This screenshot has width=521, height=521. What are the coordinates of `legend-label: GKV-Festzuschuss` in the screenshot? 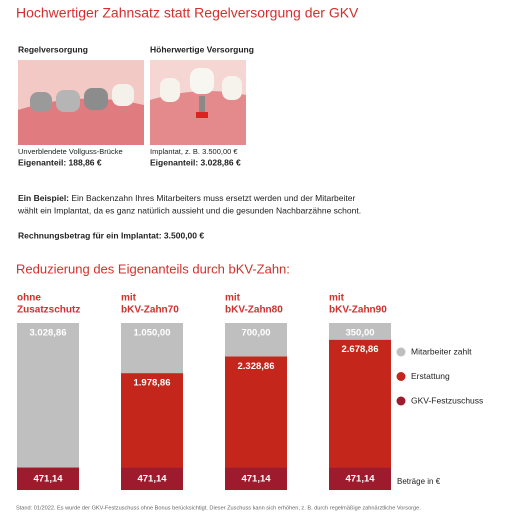 It's located at (447, 400).